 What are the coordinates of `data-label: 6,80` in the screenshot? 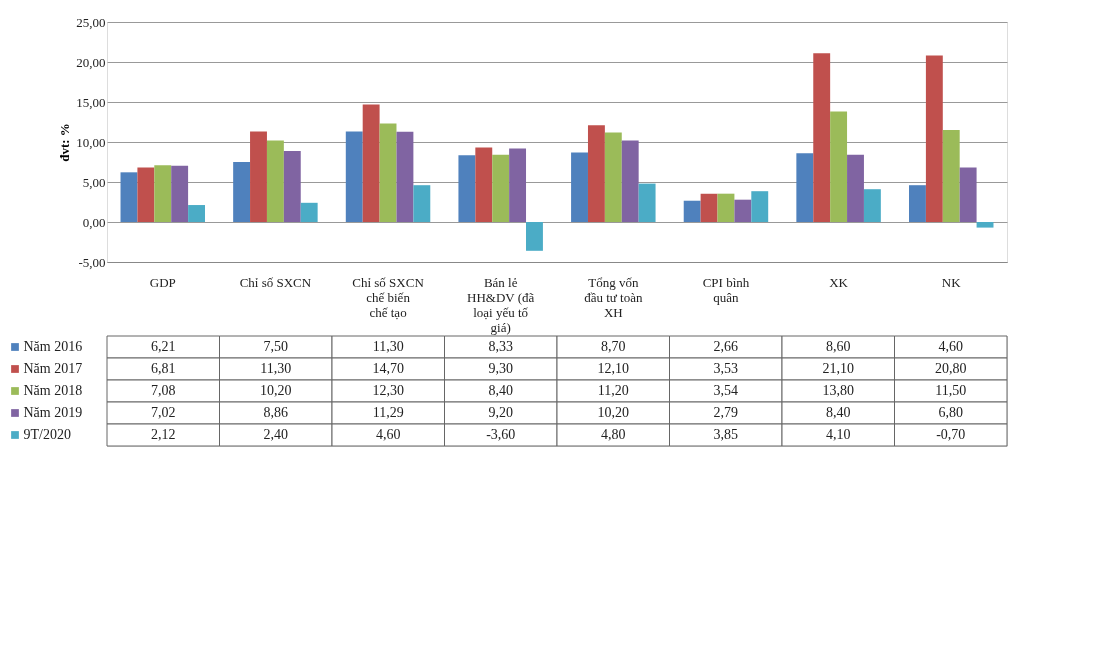 It's located at (950, 412).